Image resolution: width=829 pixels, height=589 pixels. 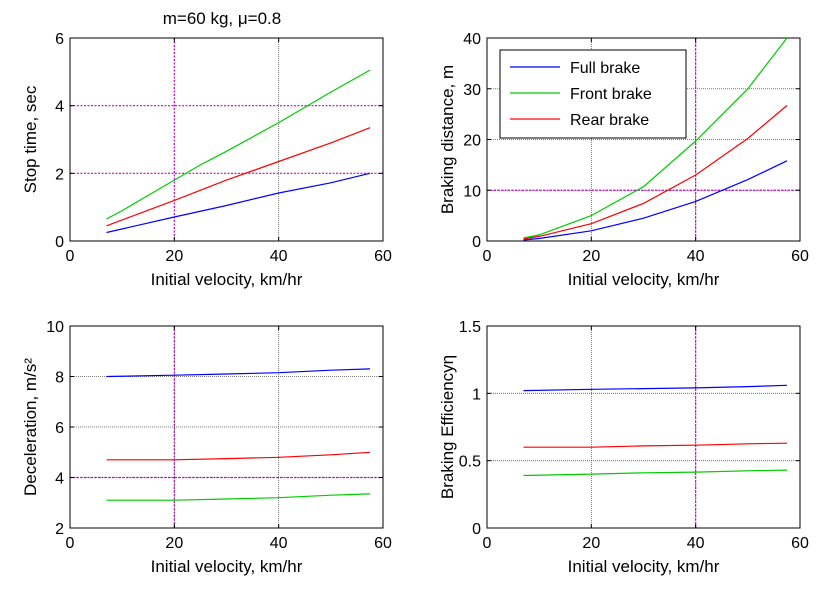 I want to click on legend-box, so click(x=593, y=94).